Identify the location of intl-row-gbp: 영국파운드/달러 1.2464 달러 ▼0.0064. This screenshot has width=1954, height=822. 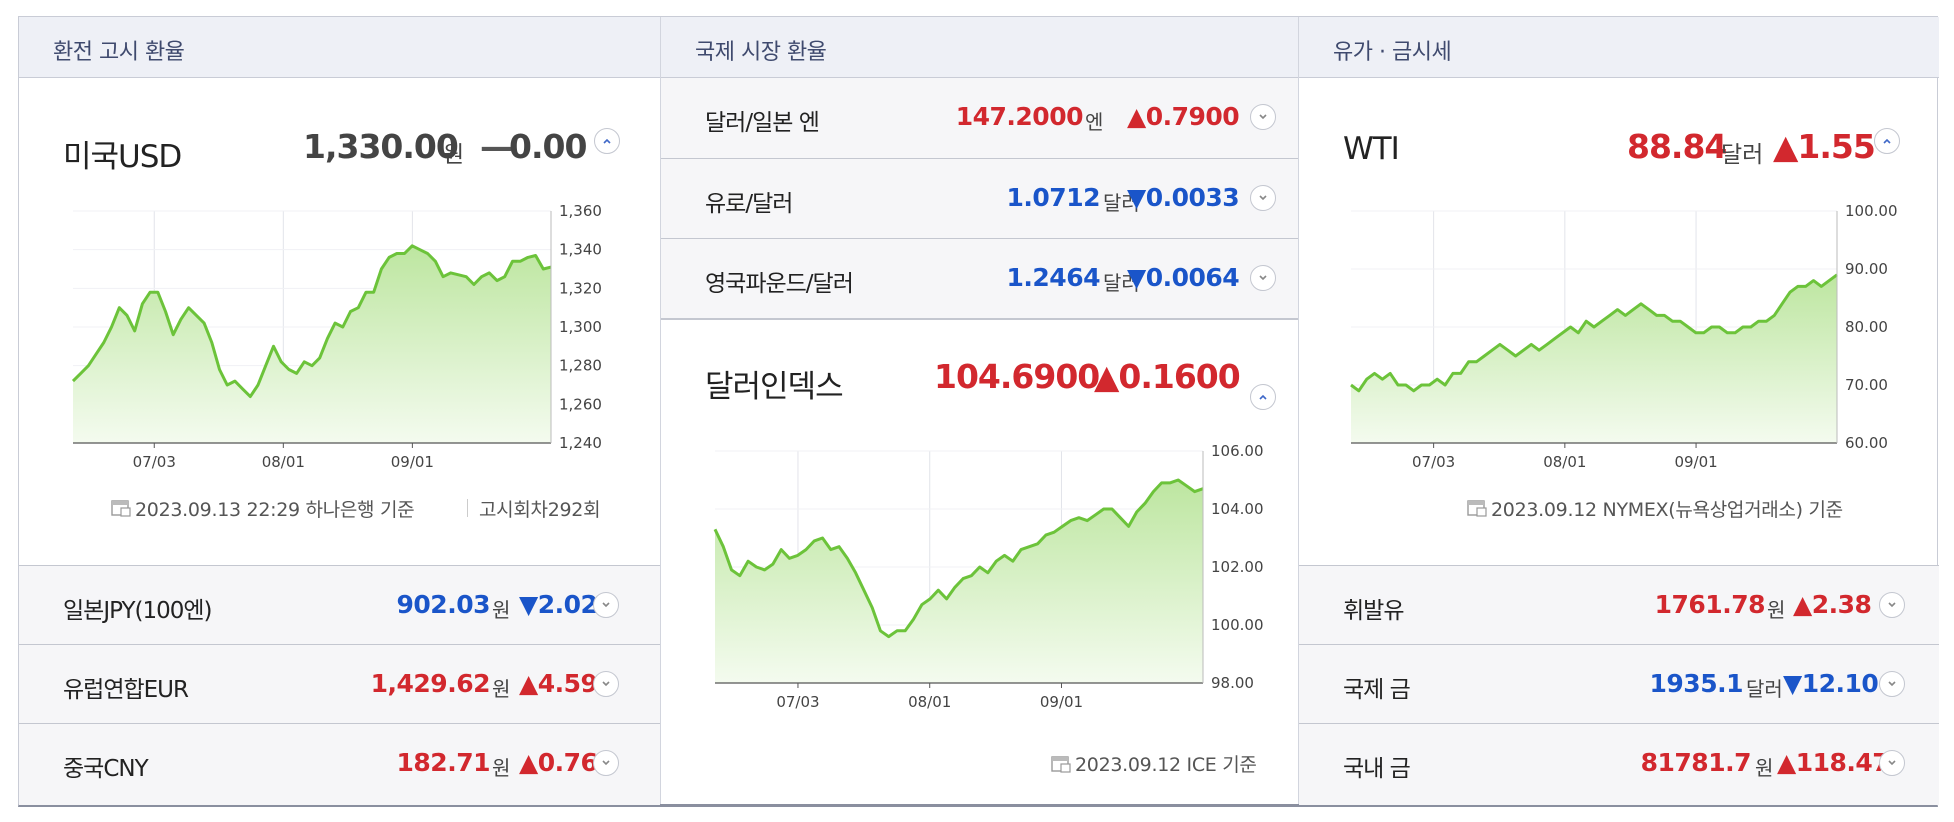
(979, 278).